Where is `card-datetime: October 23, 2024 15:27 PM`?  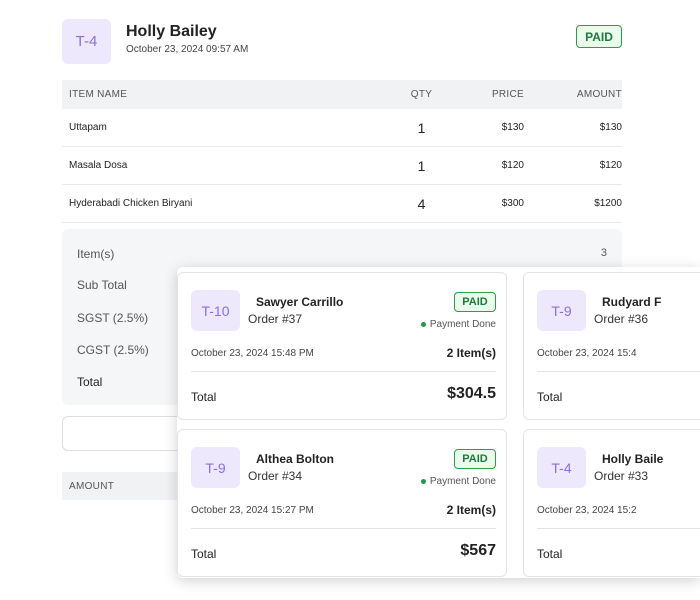
card-datetime: October 23, 2024 15:27 PM is located at coordinates (252, 510).